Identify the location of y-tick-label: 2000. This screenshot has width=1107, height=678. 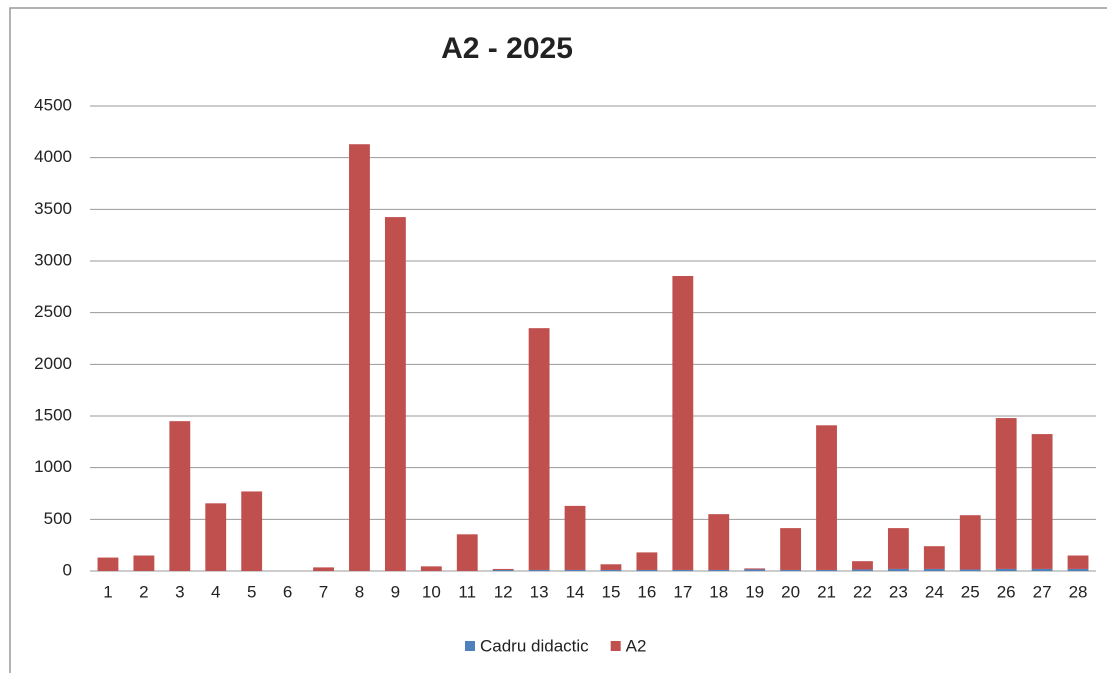
(53, 363).